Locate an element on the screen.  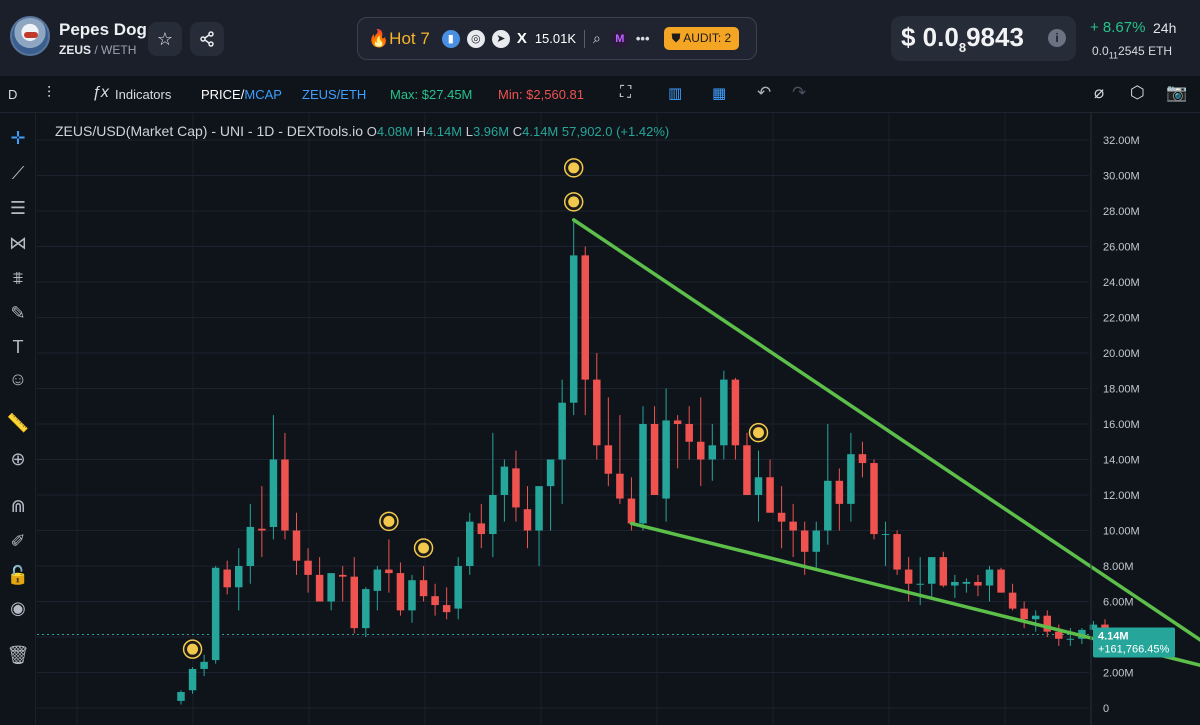
fullscreen-icon: ⛶ is located at coordinates (626, 92).